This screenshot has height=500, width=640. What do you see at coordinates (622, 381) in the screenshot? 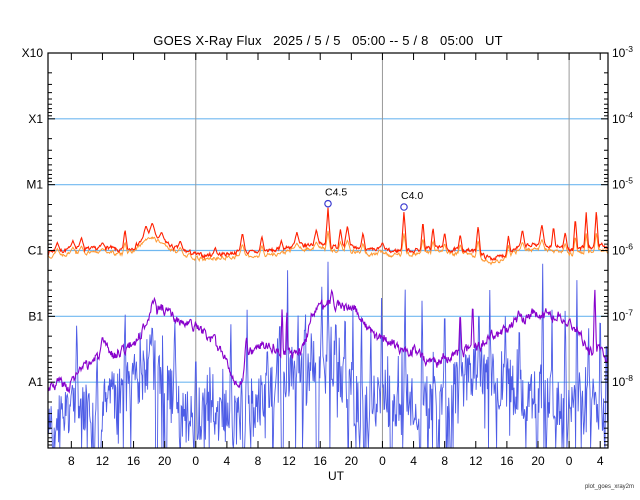
I see `flux-power-label: 10-8` at bounding box center [622, 381].